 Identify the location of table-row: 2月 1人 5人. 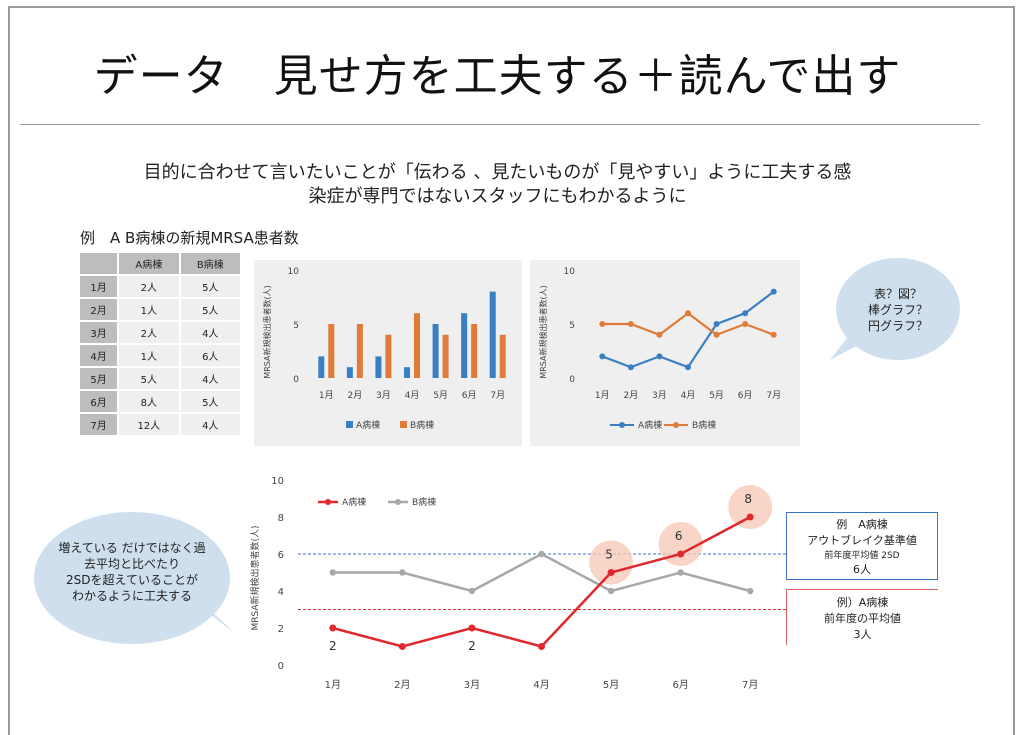
(160, 309).